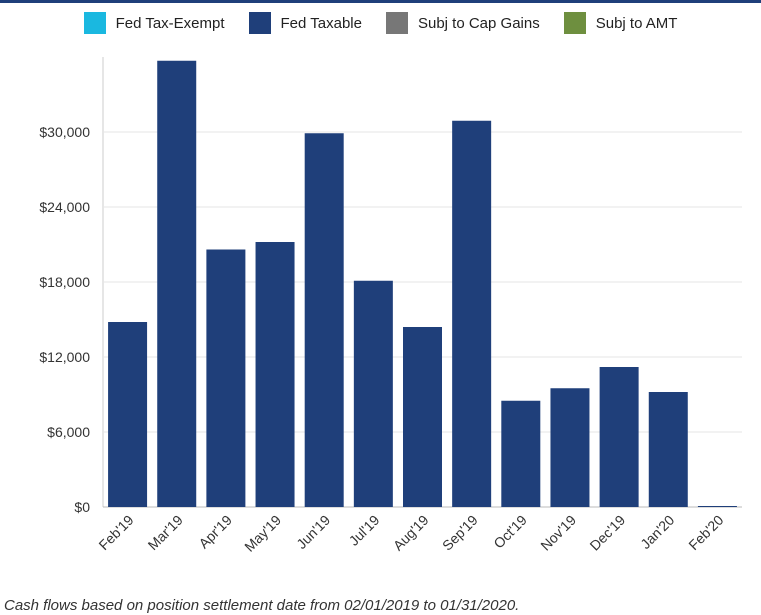 Image resolution: width=761 pixels, height=615 pixels. I want to click on x-tick-label: Sep'19, so click(460, 533).